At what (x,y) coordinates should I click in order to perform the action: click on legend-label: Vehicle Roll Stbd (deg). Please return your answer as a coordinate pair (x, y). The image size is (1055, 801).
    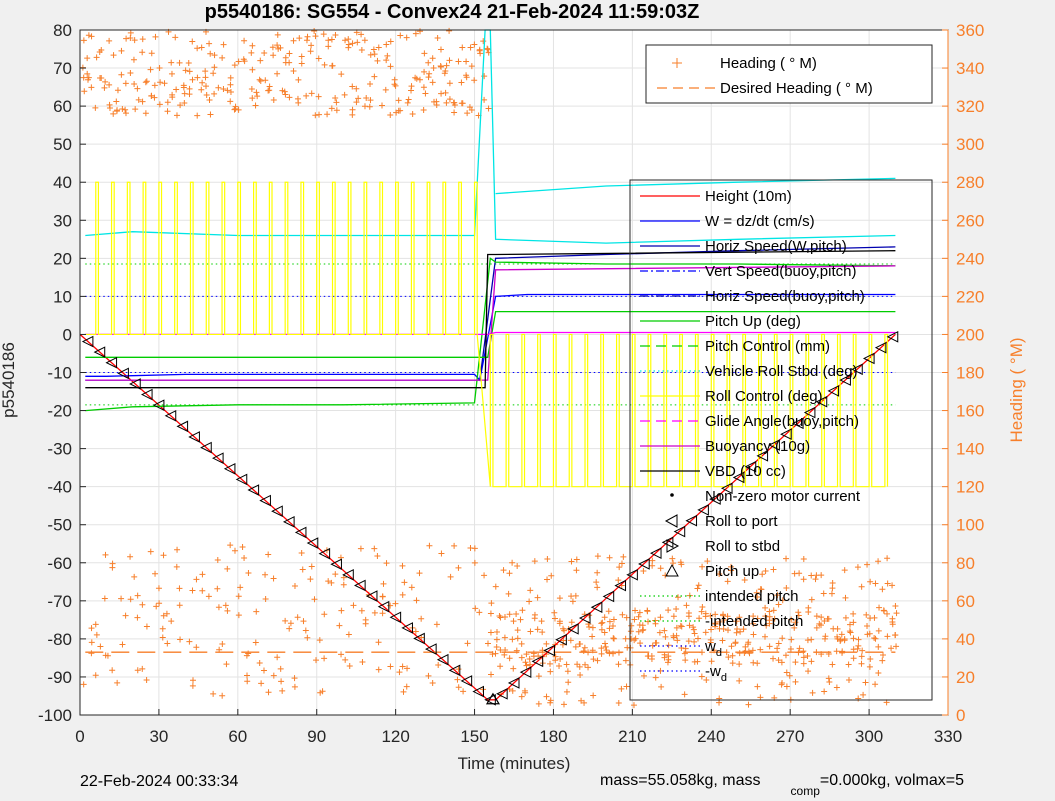
    Looking at the image, I should click on (781, 371).